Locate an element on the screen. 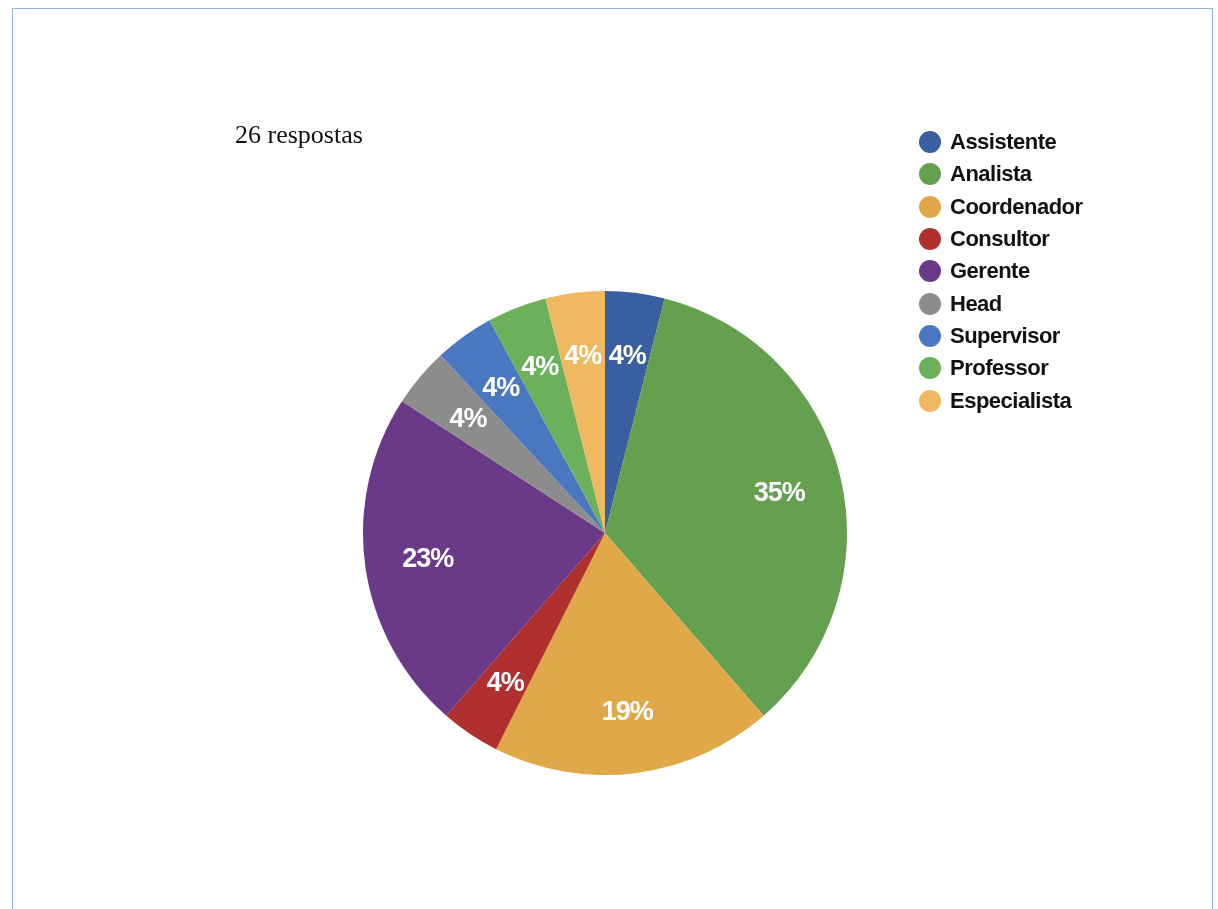 The image size is (1218, 909). legend-label: Head is located at coordinates (976, 303).